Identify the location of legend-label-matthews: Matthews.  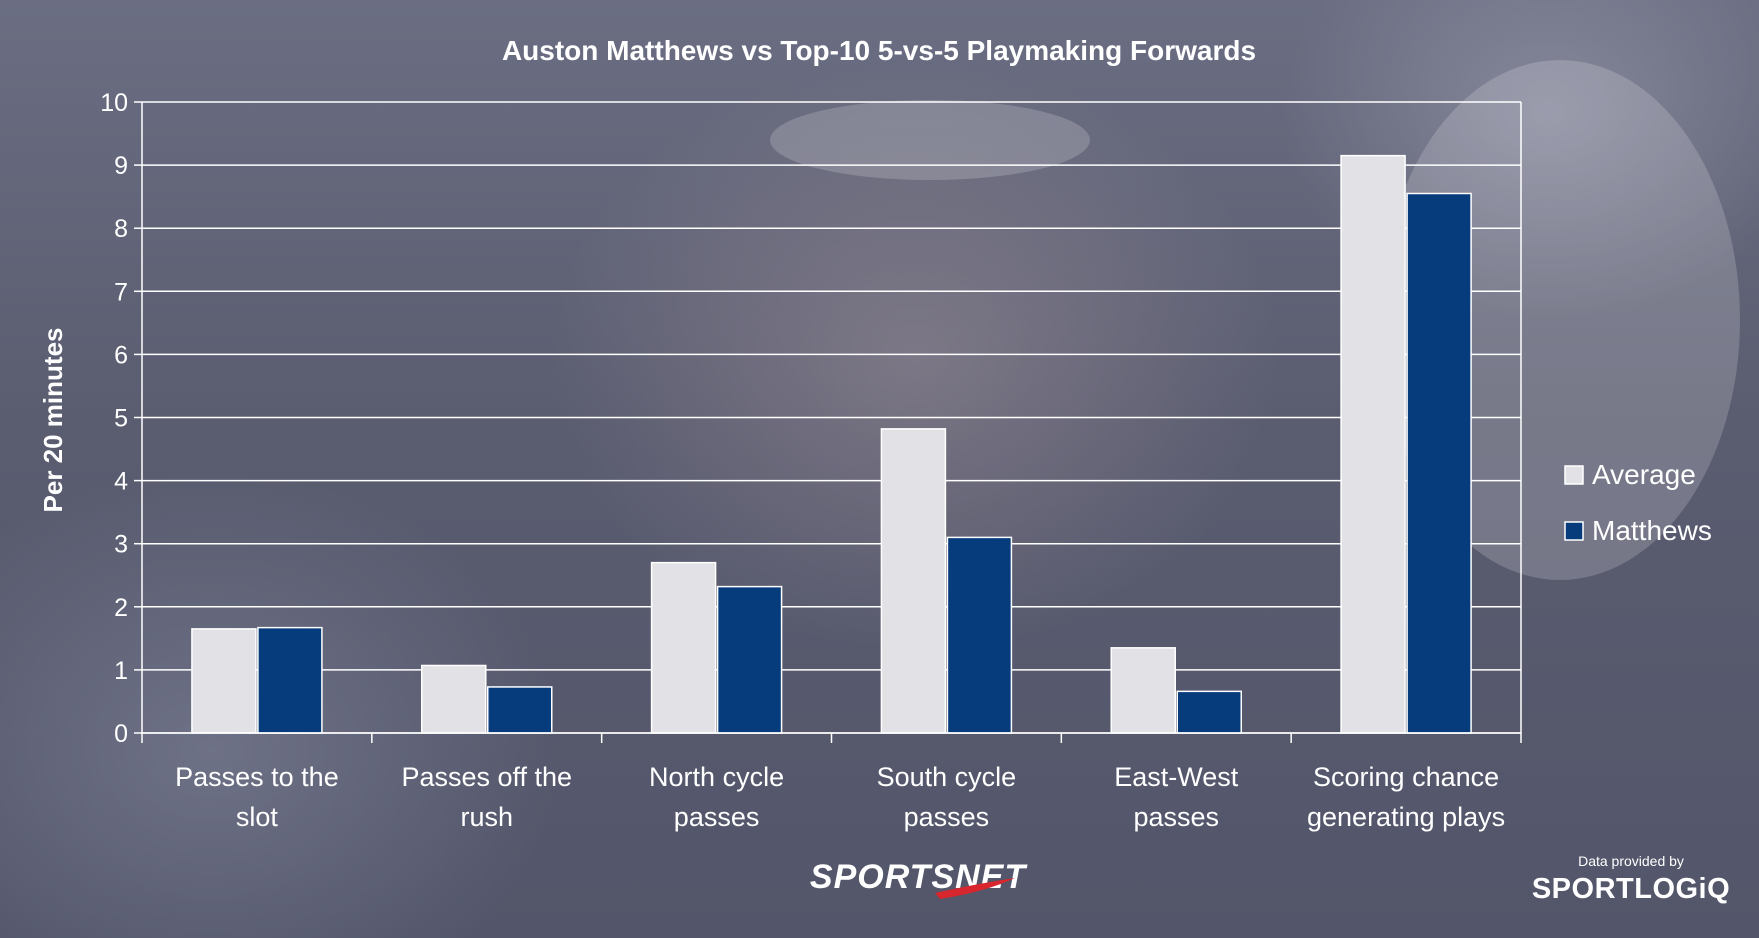
(1652, 530).